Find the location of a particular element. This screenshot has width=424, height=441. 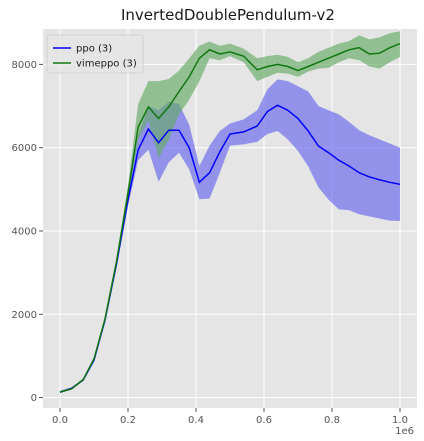

x-tick-label: 1.0 is located at coordinates (400, 420).